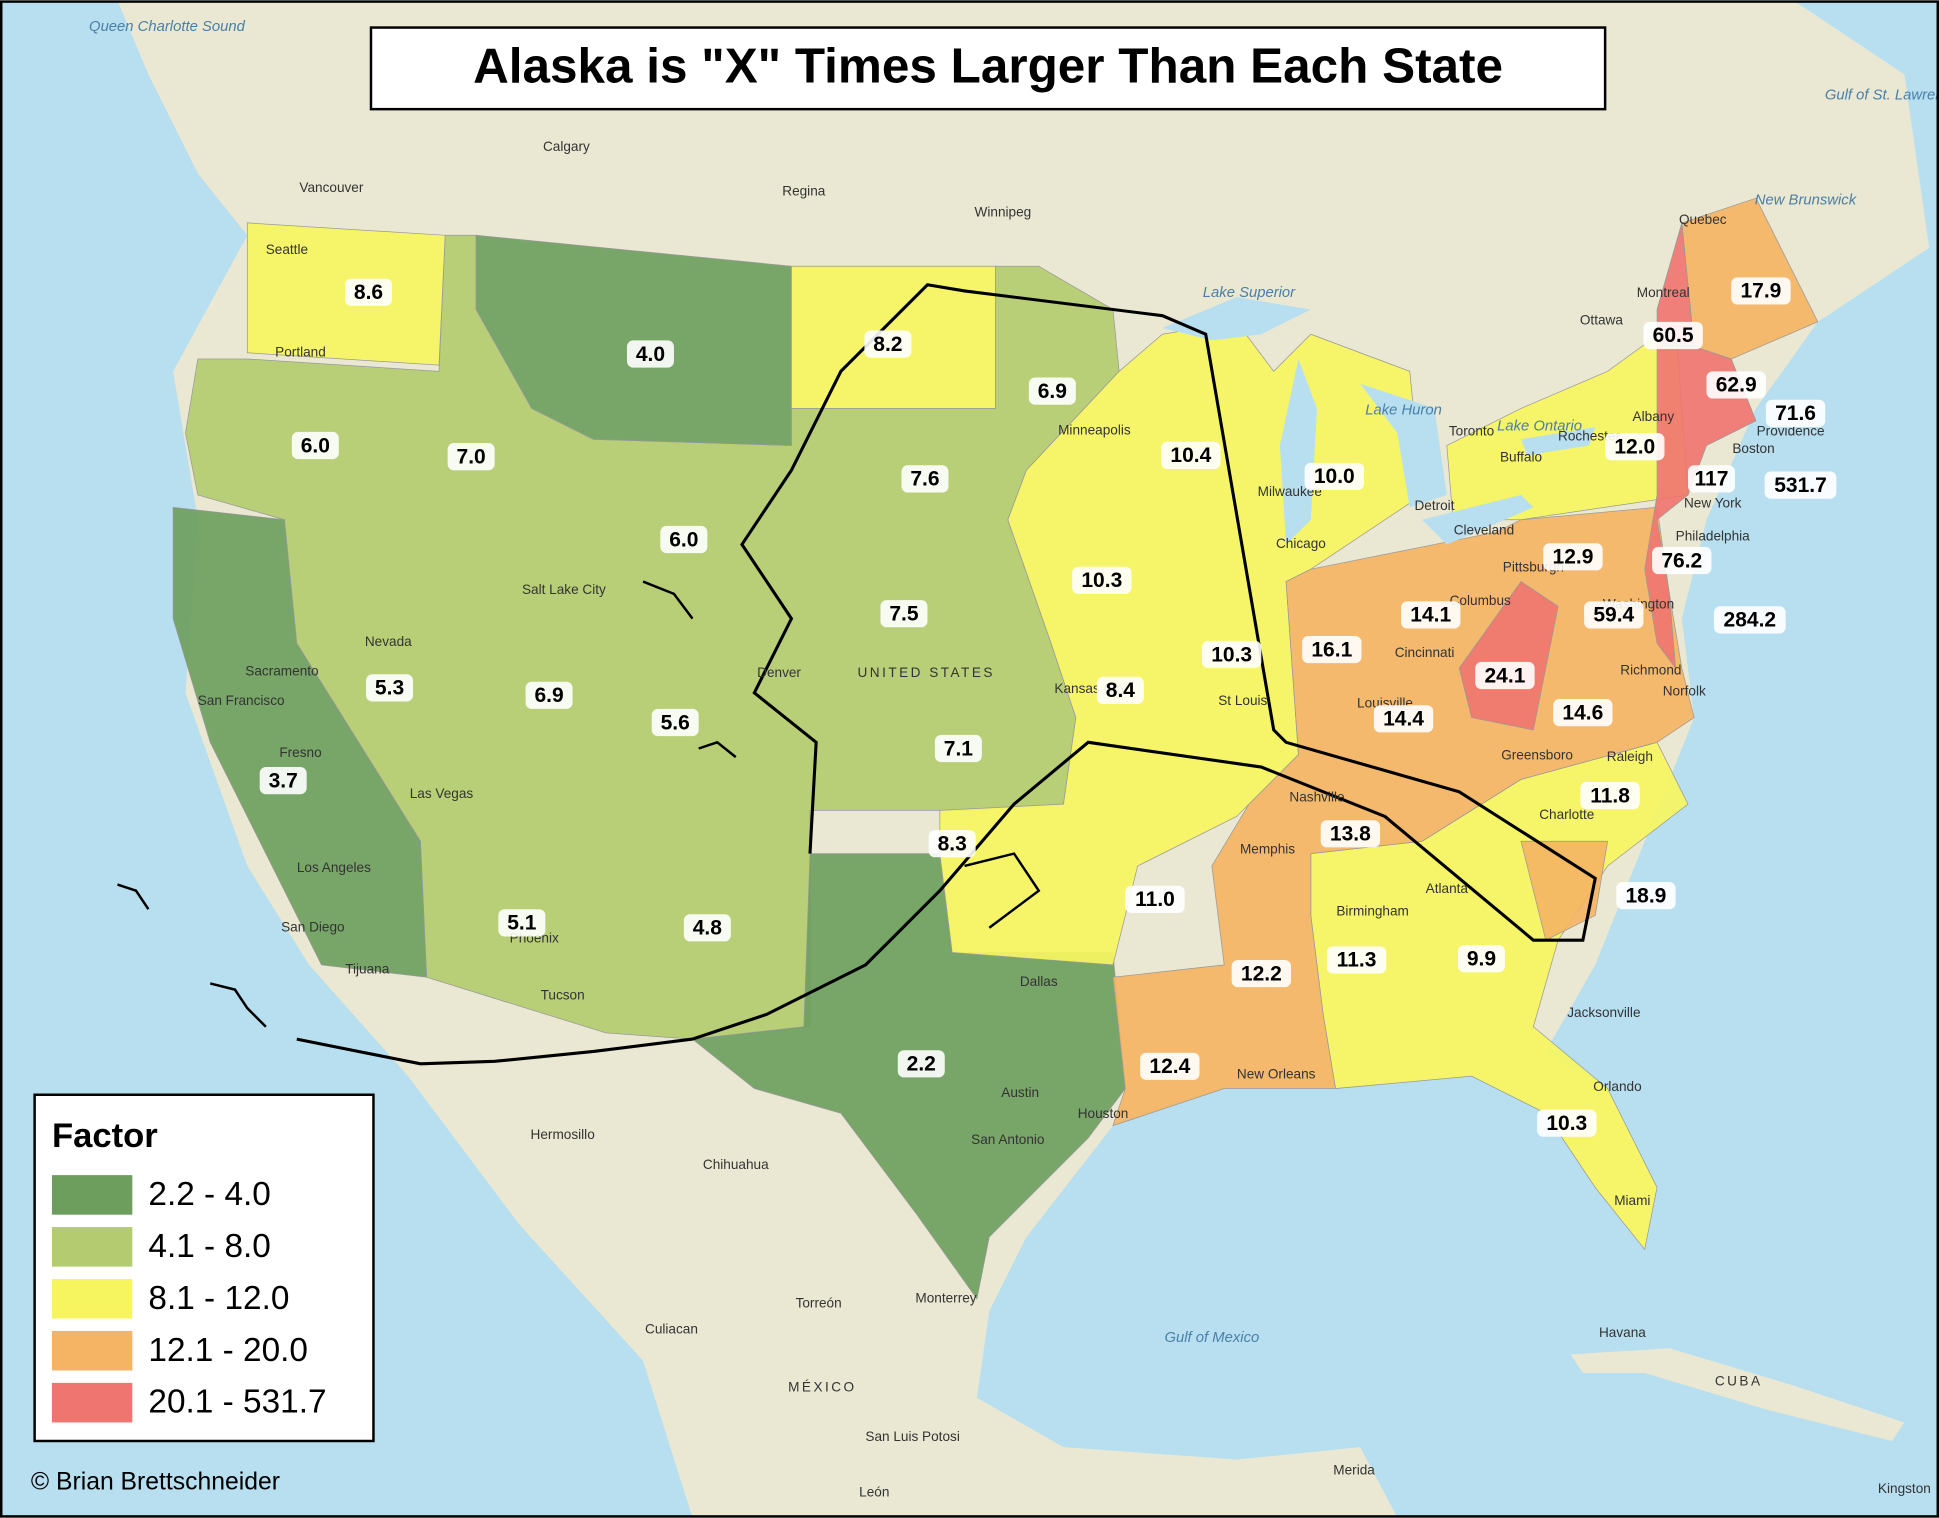  I want to click on place-label: Buffalo, so click(1521, 457).